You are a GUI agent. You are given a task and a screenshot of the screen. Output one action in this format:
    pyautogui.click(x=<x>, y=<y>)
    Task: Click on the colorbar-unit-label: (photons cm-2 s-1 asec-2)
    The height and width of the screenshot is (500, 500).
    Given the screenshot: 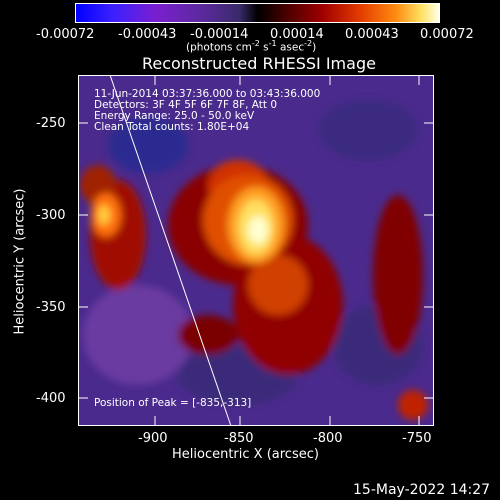 What is the action you would take?
    pyautogui.click(x=251, y=46)
    